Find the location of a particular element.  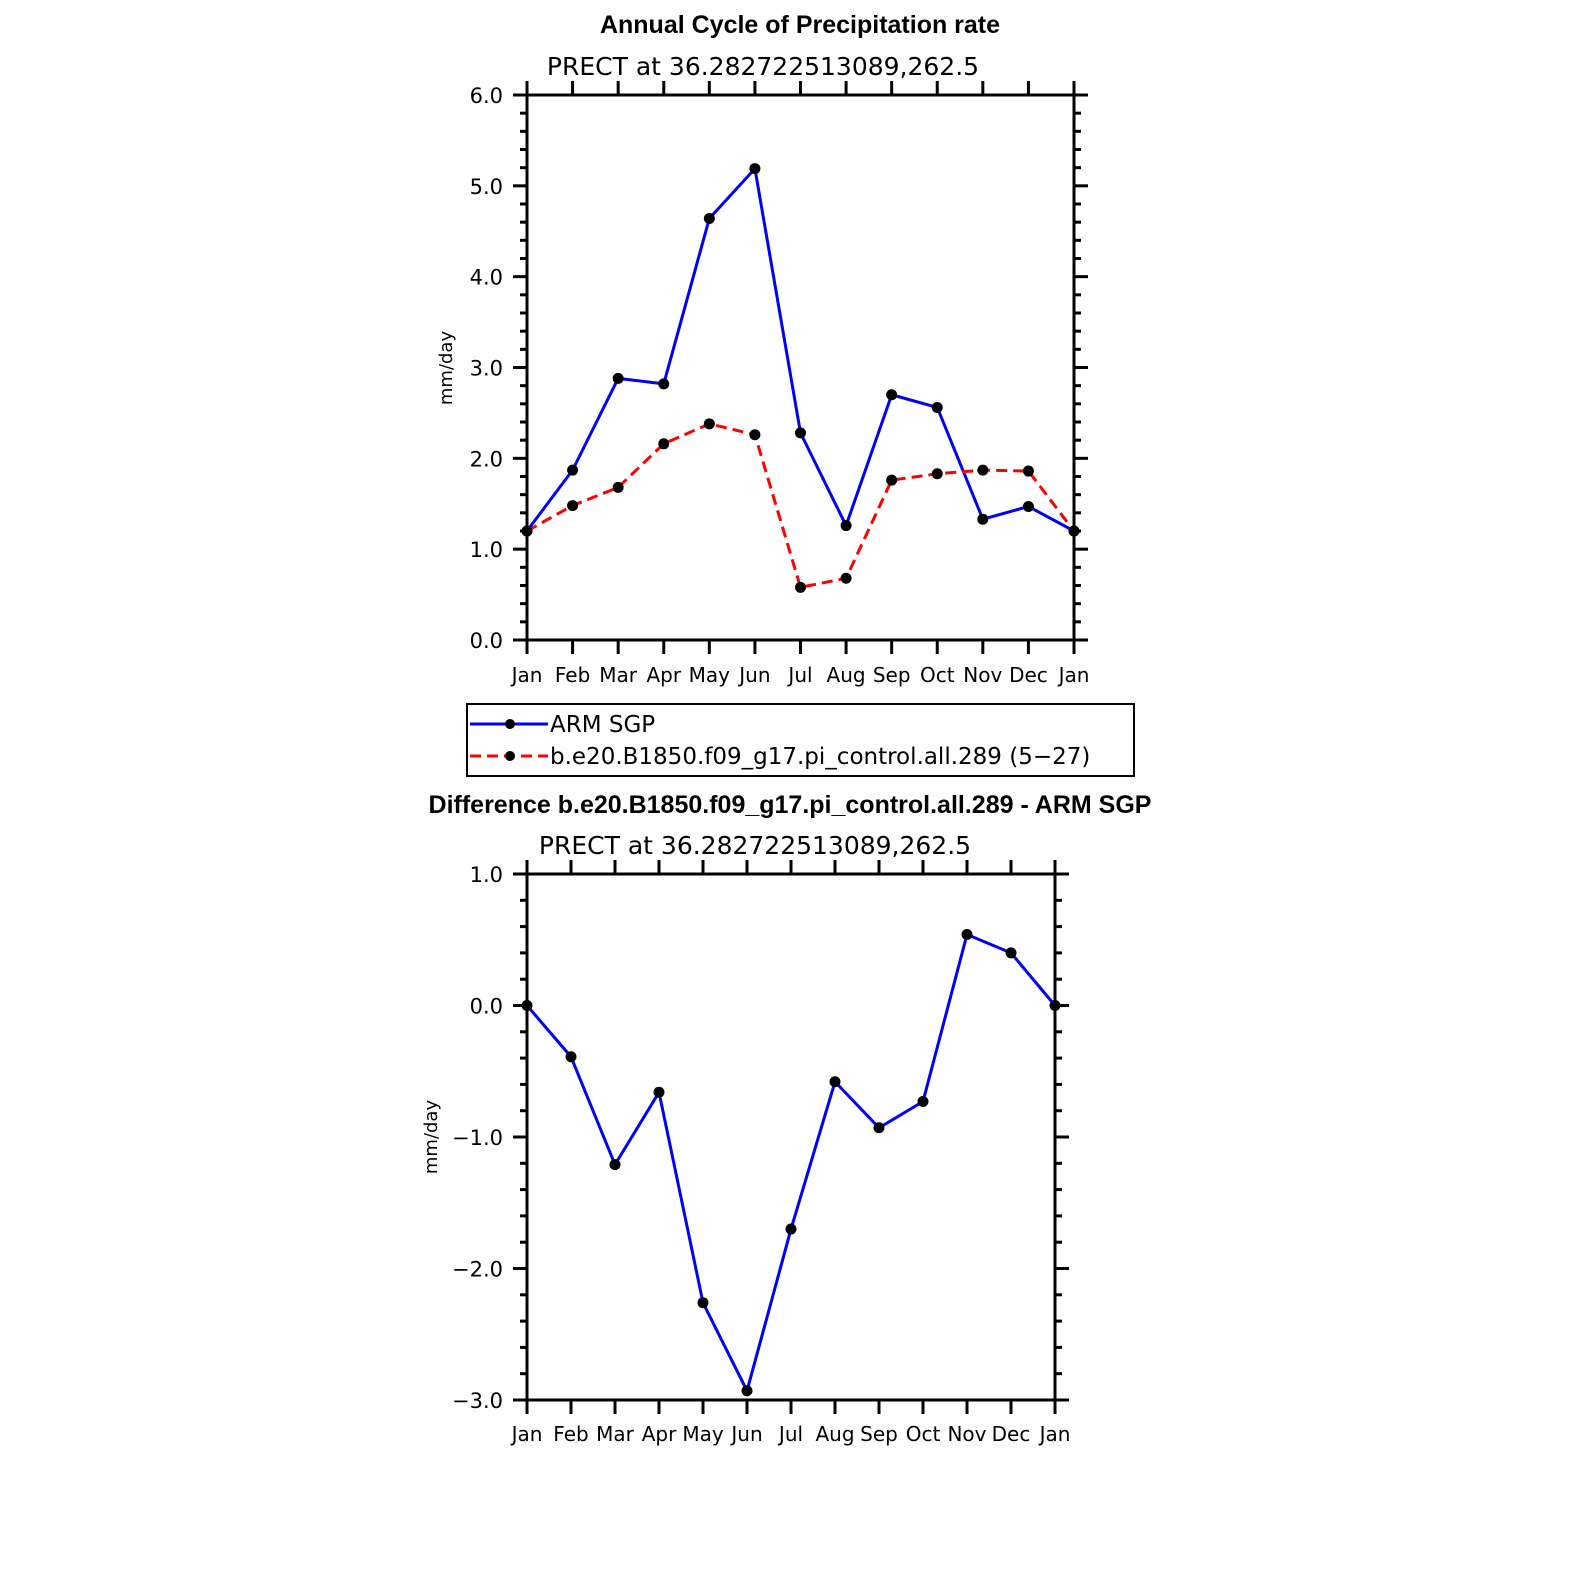

chart-title: Annual Cycle of Precipitation rate is located at coordinates (800, 25).